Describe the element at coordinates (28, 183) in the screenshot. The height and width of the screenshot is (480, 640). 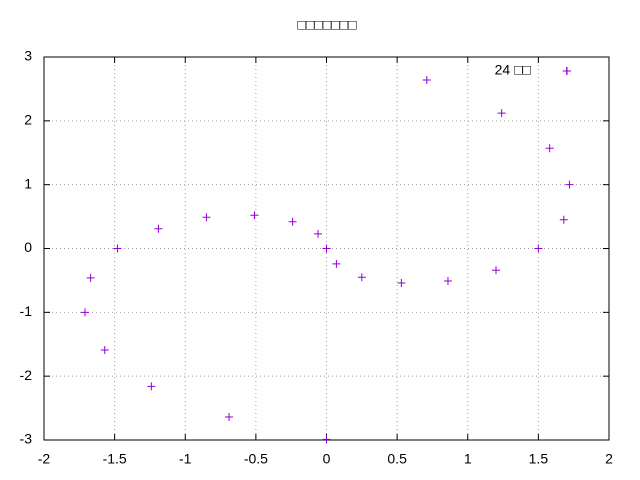
I see `y-tick-label: 1` at that location.